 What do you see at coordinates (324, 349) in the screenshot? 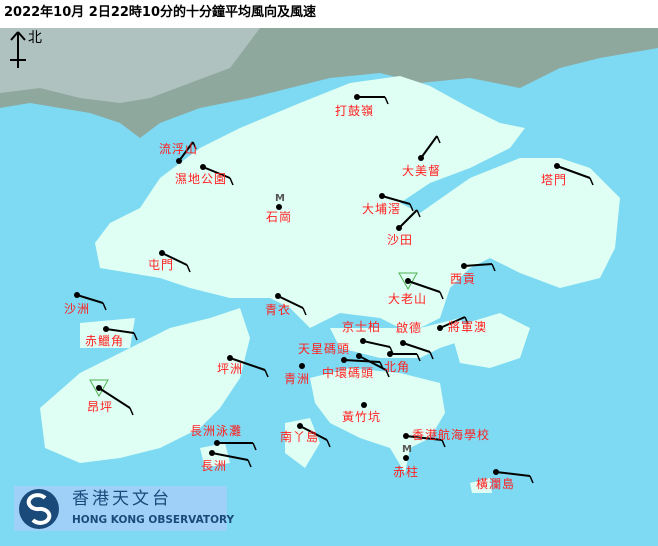
I see `station-label: 天星碼頭` at bounding box center [324, 349].